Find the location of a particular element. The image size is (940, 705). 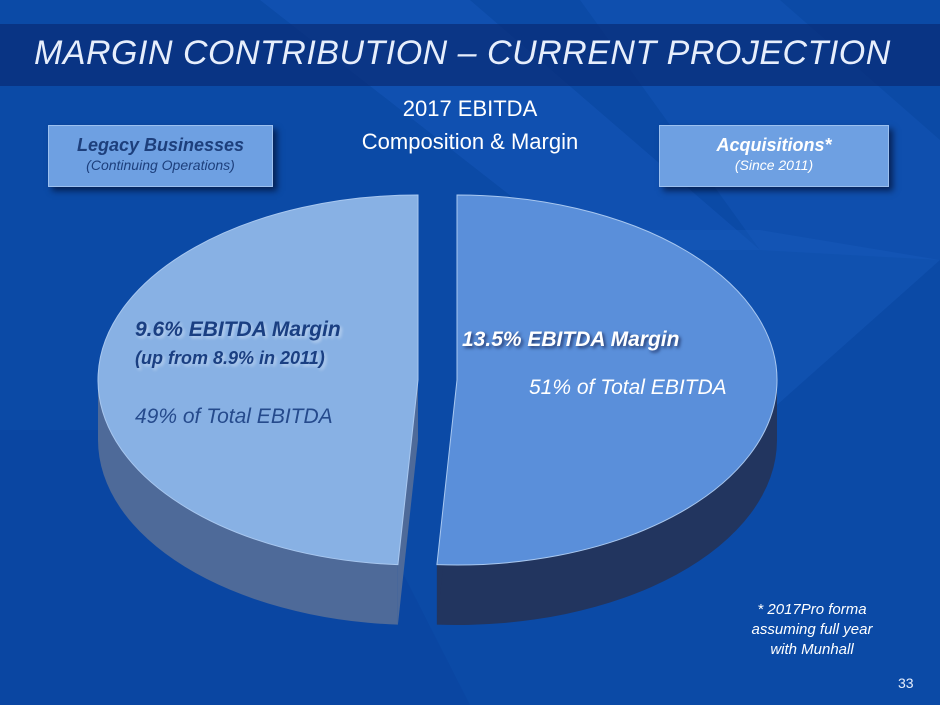

page-number: 33 is located at coordinates (906, 683).